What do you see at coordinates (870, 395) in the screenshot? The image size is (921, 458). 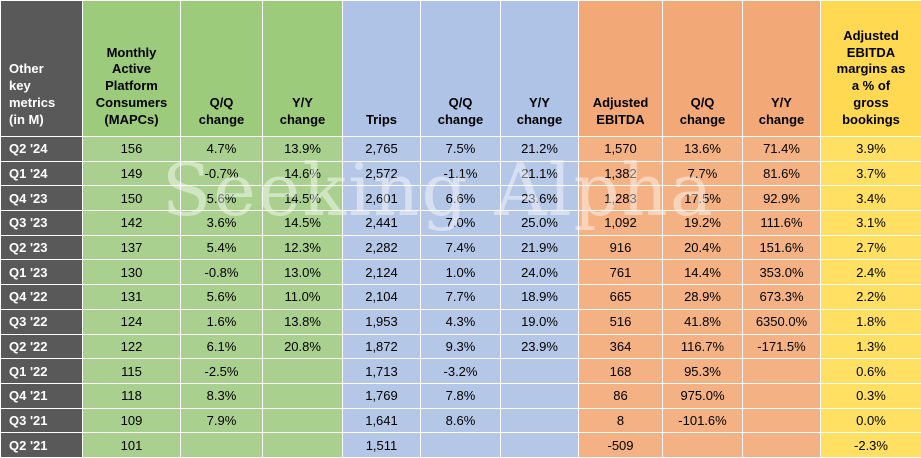 I see `table-cell: 0.3%` at bounding box center [870, 395].